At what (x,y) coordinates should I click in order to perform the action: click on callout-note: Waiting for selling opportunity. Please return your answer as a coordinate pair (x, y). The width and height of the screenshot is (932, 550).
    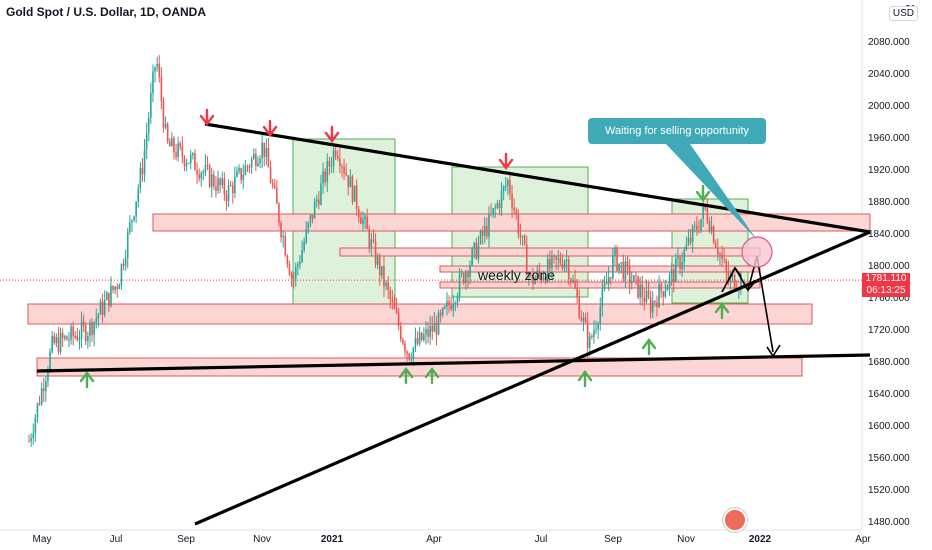
    Looking at the image, I should click on (677, 131).